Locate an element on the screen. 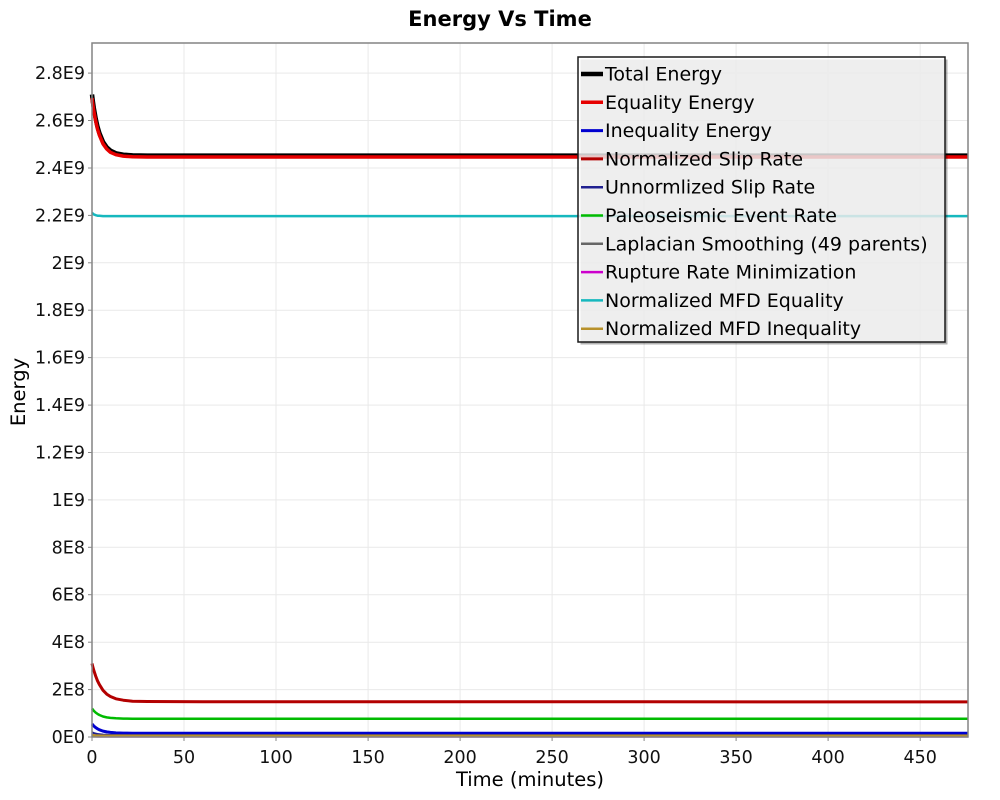 This screenshot has width=1000, height=800. series-line-normalized-mfd-inequality is located at coordinates (529, 735).